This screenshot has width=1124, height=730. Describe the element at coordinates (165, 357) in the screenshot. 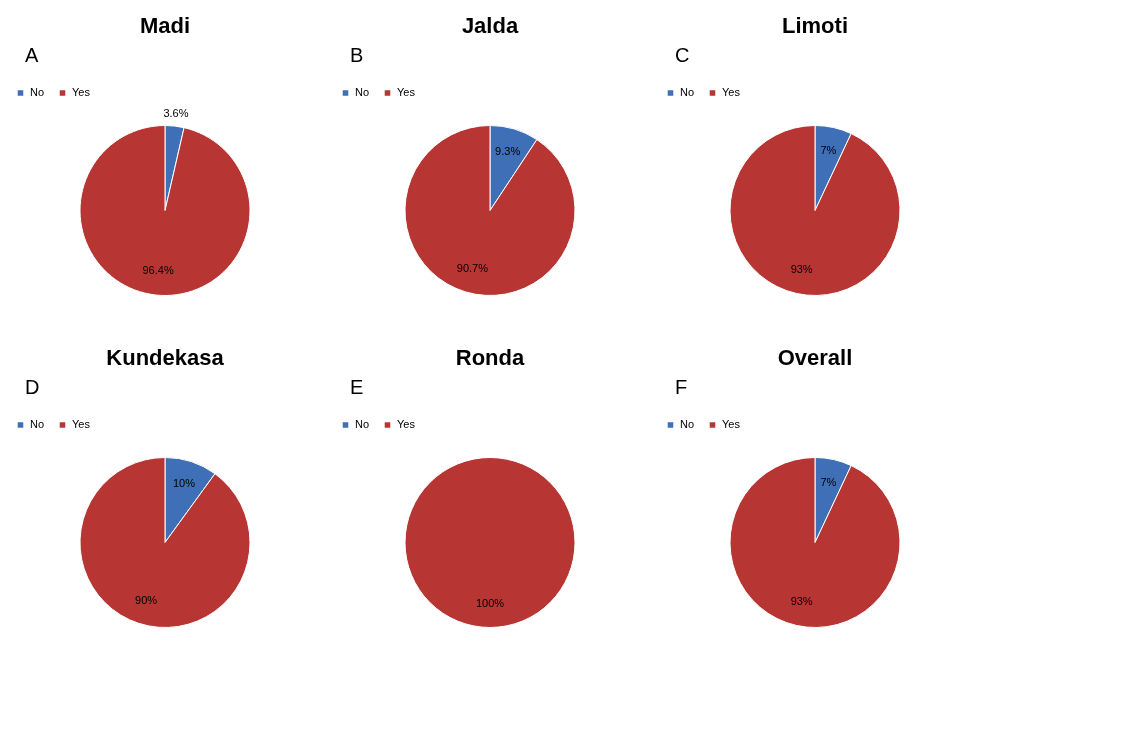

I see `chart-title: Kundekasa` at that location.